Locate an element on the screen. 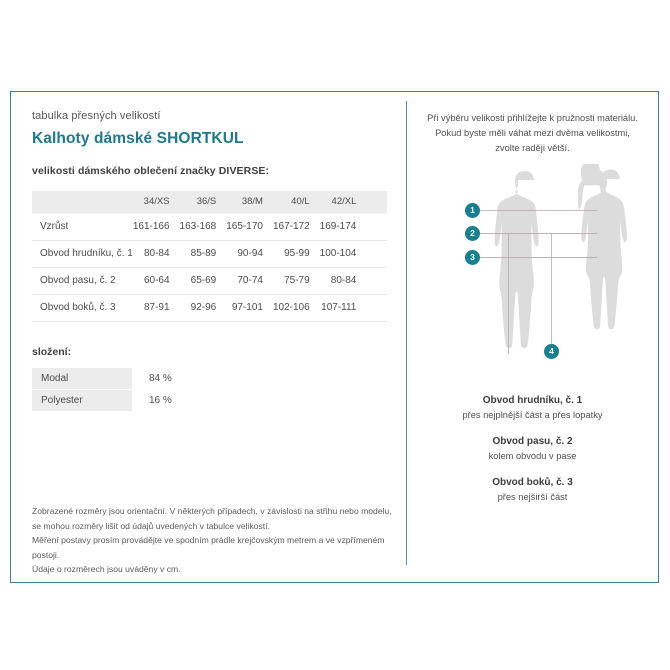 The height and width of the screenshot is (670, 670). composition-percent-modal: 84 % is located at coordinates (181, 378).